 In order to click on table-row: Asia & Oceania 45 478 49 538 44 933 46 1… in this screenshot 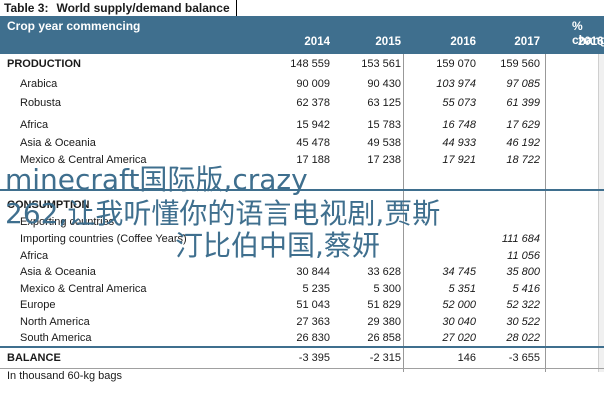, I will do `click(302, 143)`.